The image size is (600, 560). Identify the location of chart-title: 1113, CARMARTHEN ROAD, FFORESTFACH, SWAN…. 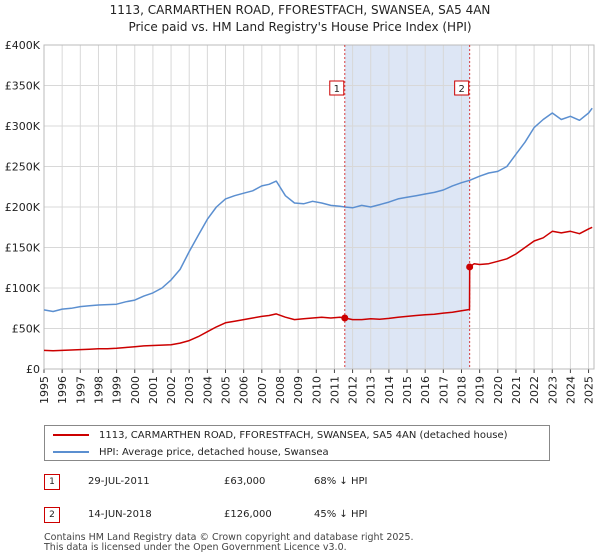
(300, 19).